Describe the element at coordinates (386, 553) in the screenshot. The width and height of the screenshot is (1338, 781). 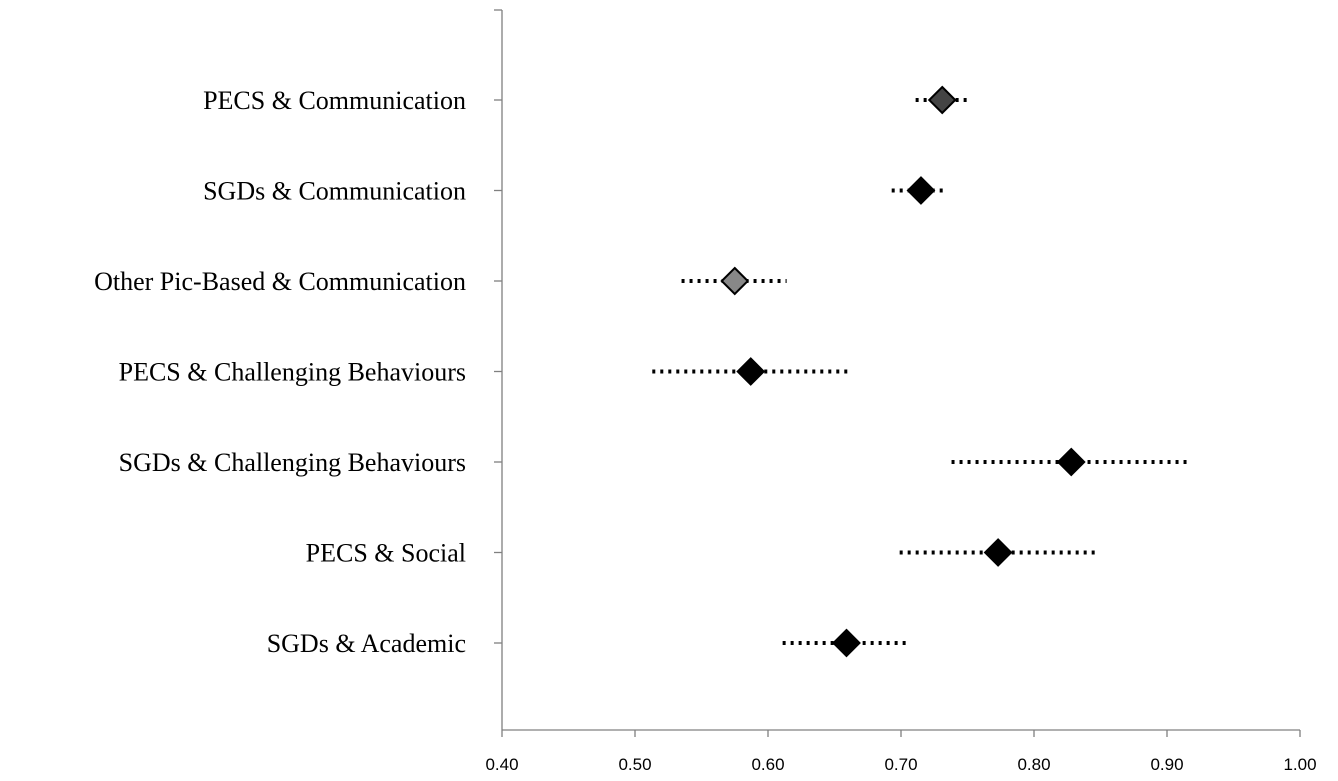
I see `category-label: PECS & Social` at that location.